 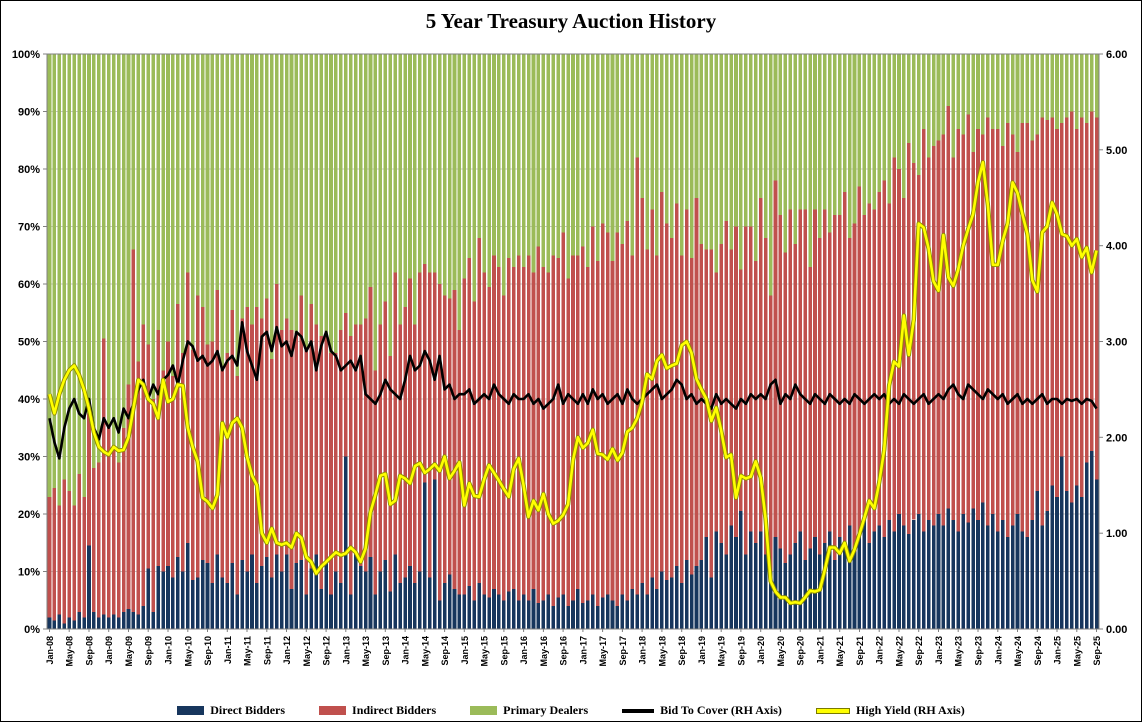 What do you see at coordinates (485, 651) in the screenshot?
I see `x-axis-tick-label: May-15` at bounding box center [485, 651].